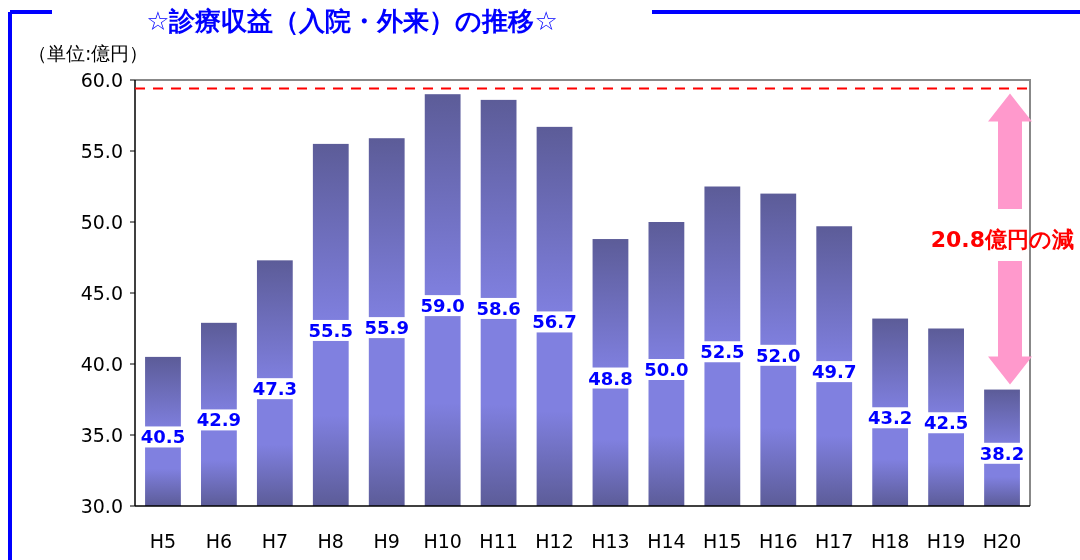 The height and width of the screenshot is (560, 1080). Describe the element at coordinates (610, 541) in the screenshot. I see `x-tick-label: H13` at that location.